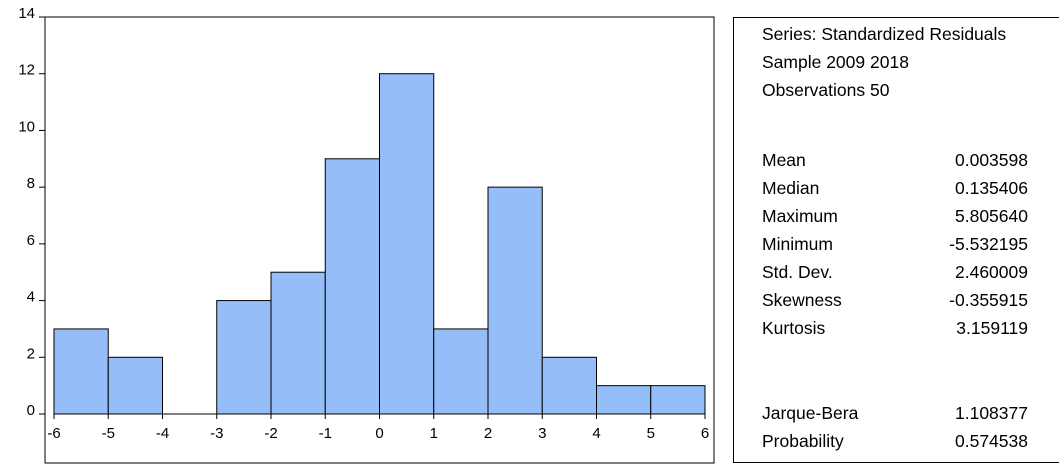 The height and width of the screenshot is (464, 1059). I want to click on series-label: Series: Standardized Residuals, so click(884, 34).